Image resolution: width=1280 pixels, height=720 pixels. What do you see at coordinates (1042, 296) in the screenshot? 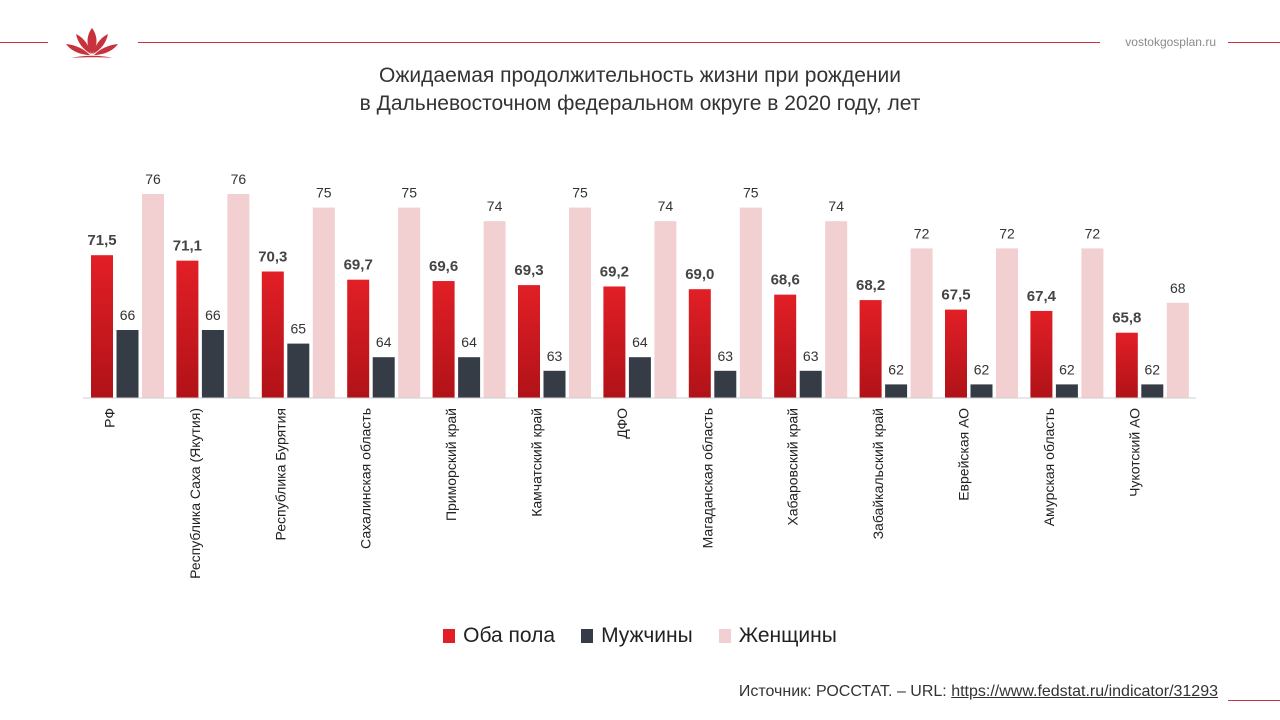
I see `data-label-both-11: 67,4` at bounding box center [1042, 296].